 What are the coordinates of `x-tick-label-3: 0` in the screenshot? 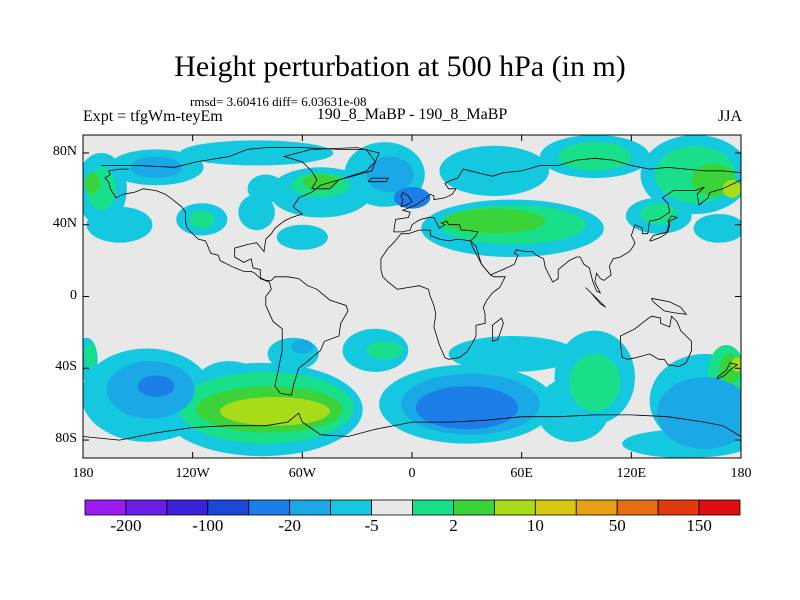 It's located at (412, 473).